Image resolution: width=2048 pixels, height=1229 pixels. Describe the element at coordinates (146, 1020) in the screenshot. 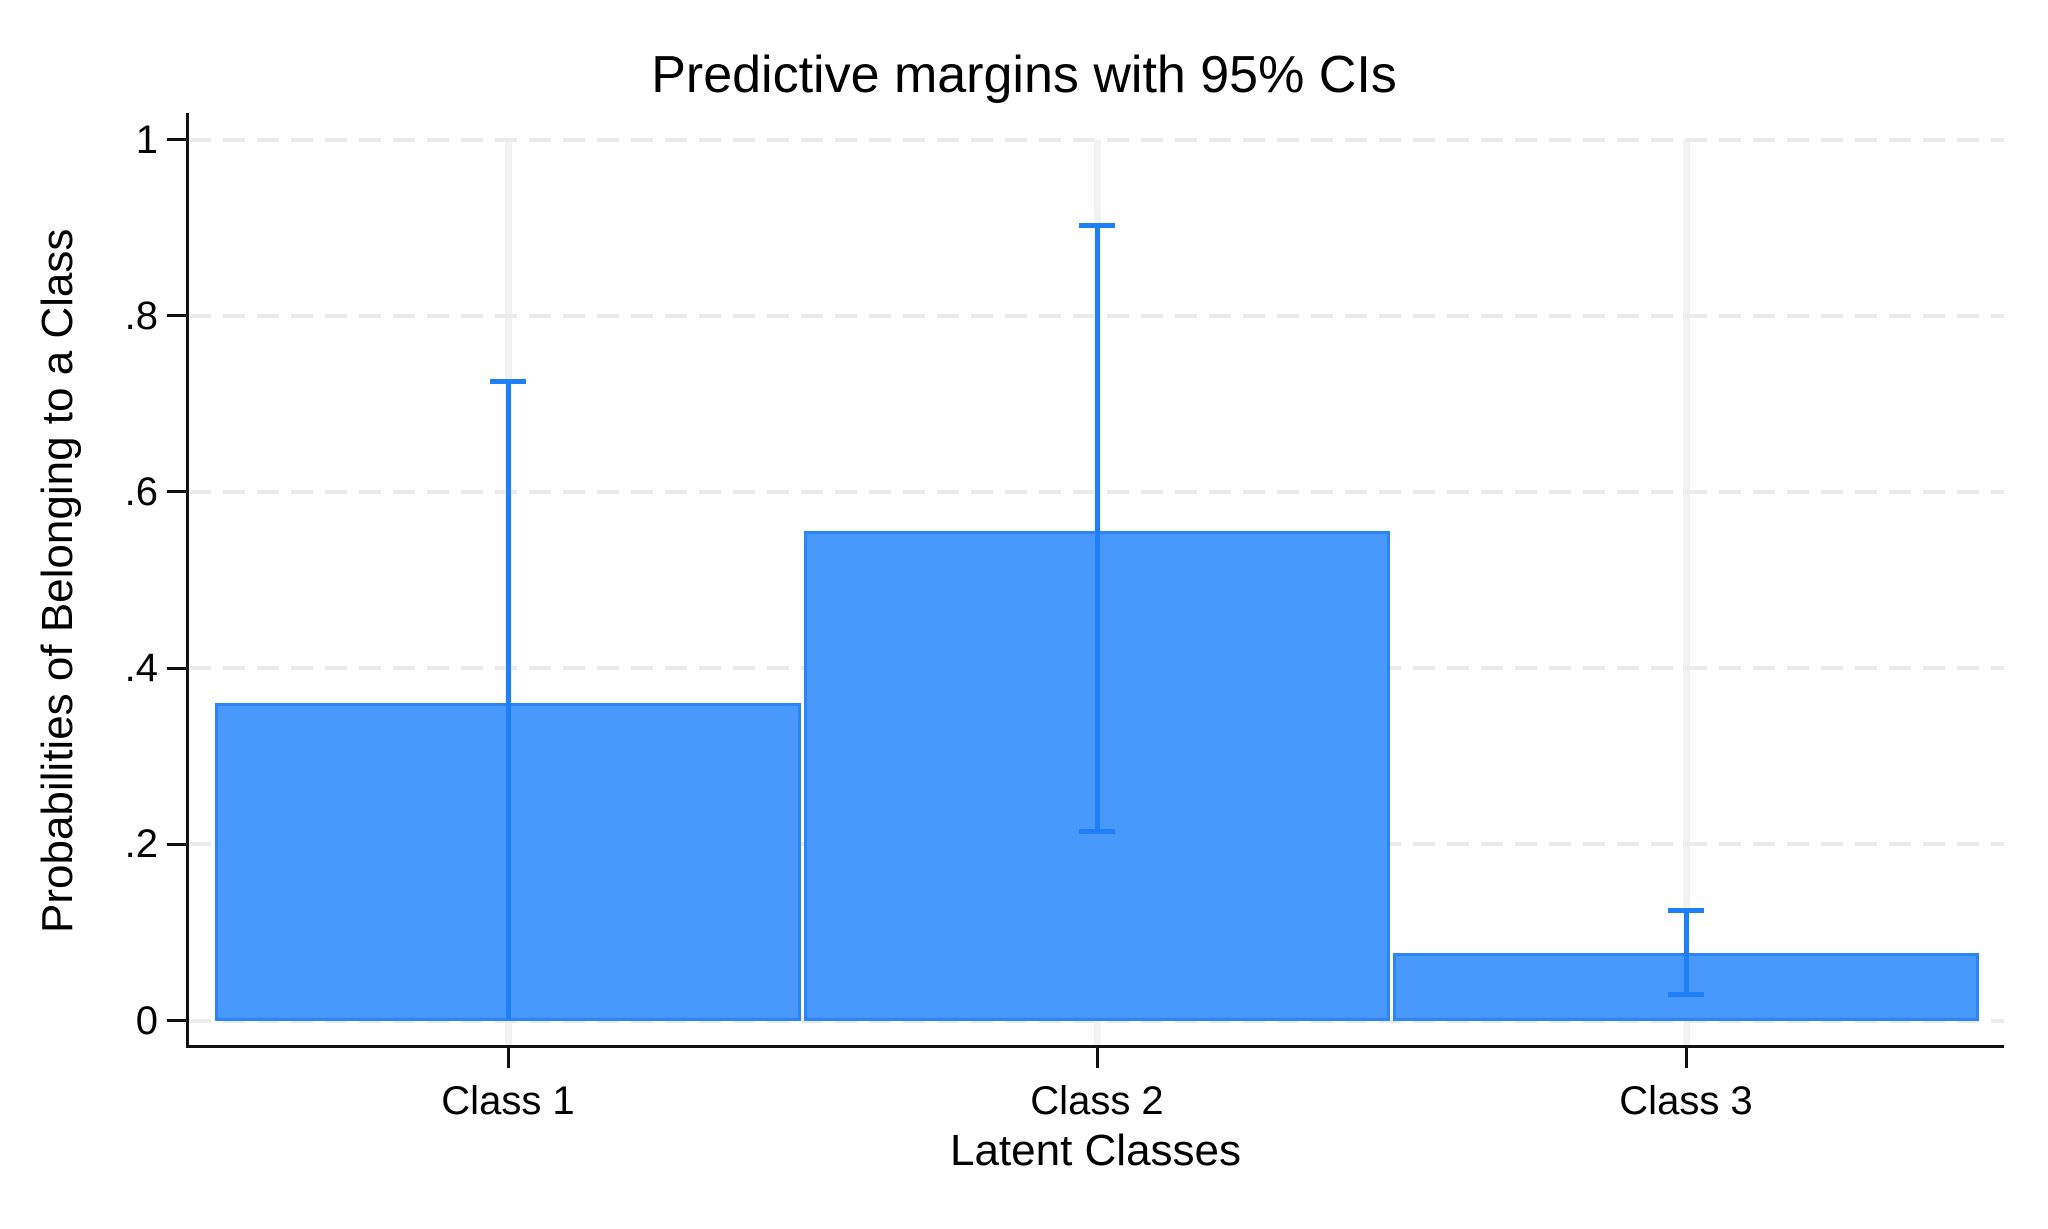

I see `y-tick-label: 0` at that location.